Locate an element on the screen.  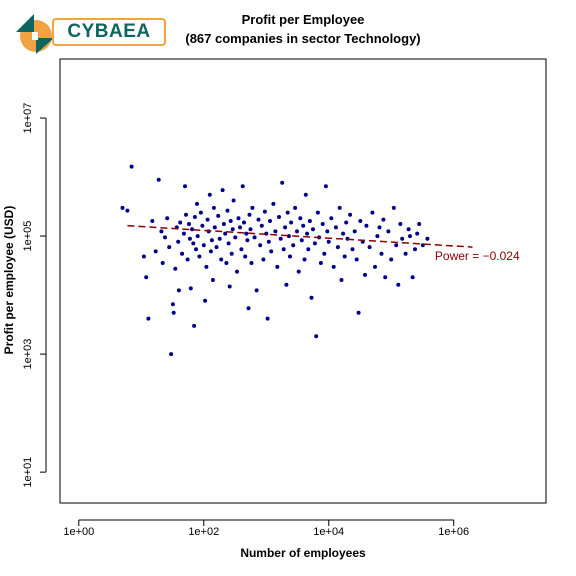
y-tick-label: 1e+07 is located at coordinates (28, 118).